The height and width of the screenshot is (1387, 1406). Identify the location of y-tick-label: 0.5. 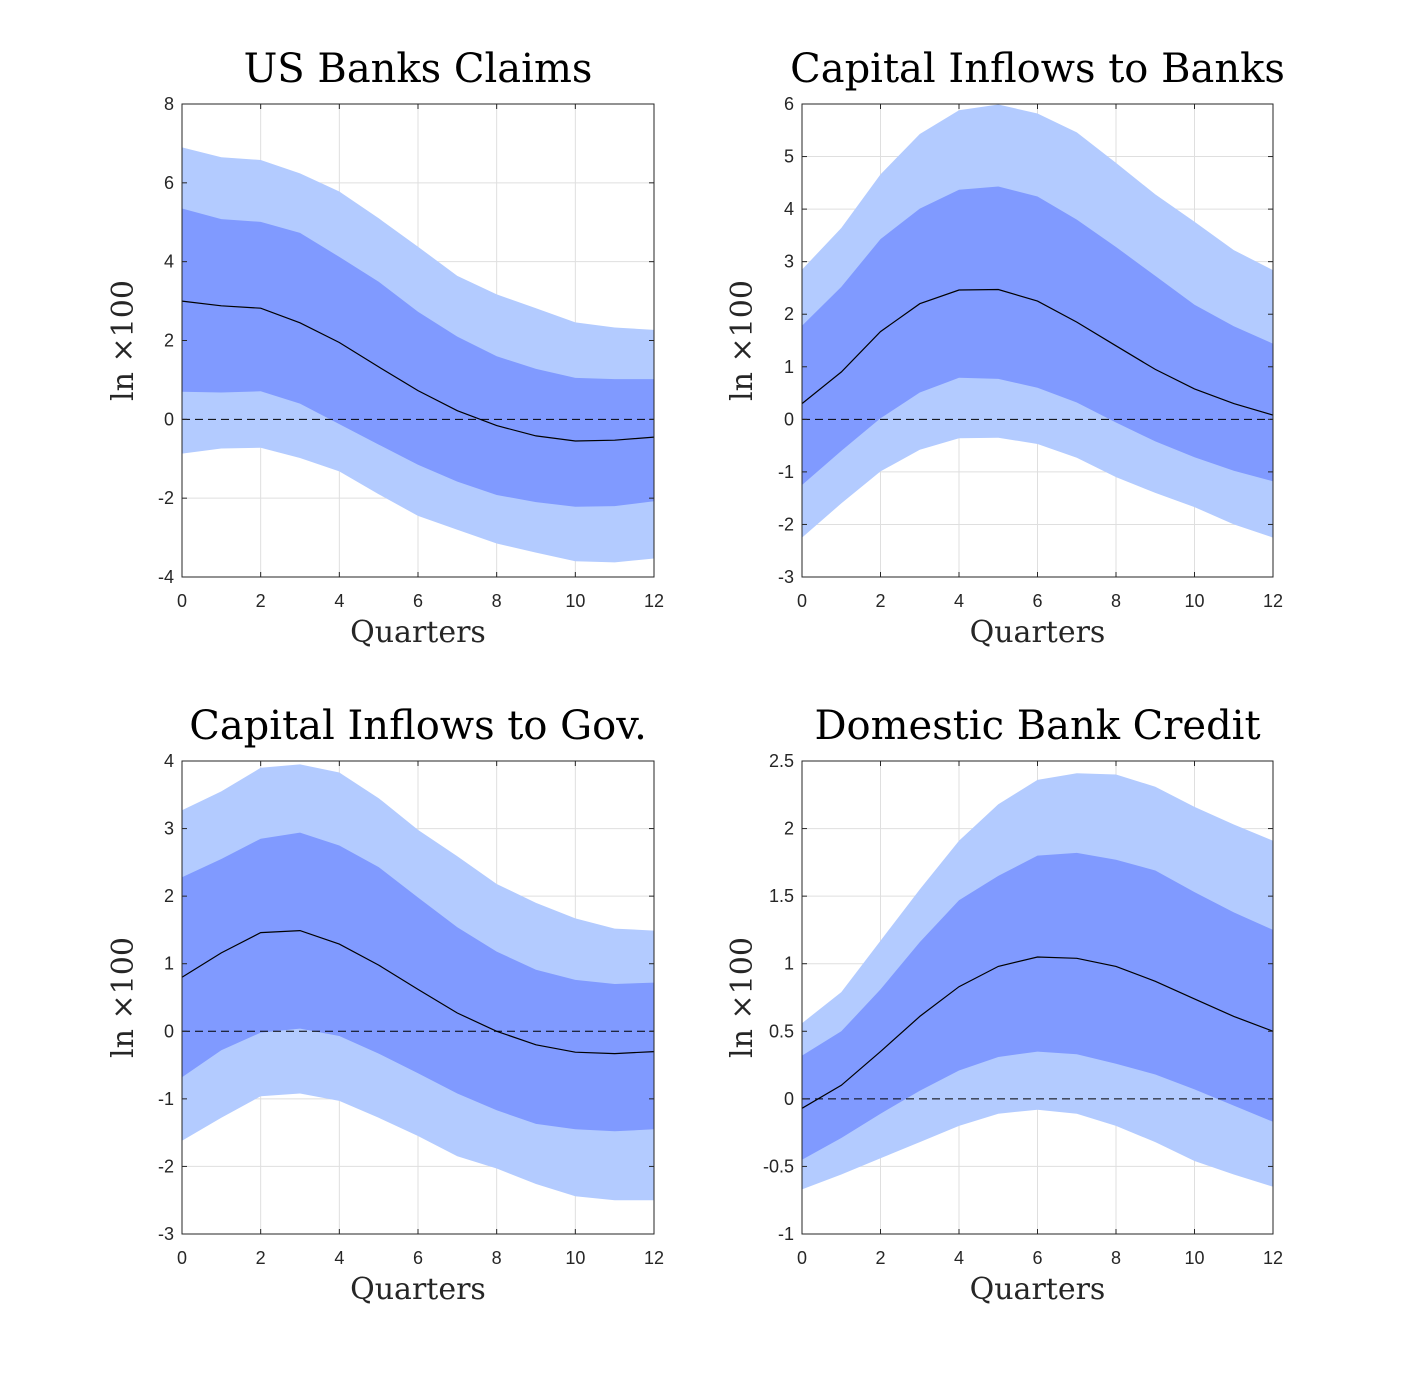
(781, 1031).